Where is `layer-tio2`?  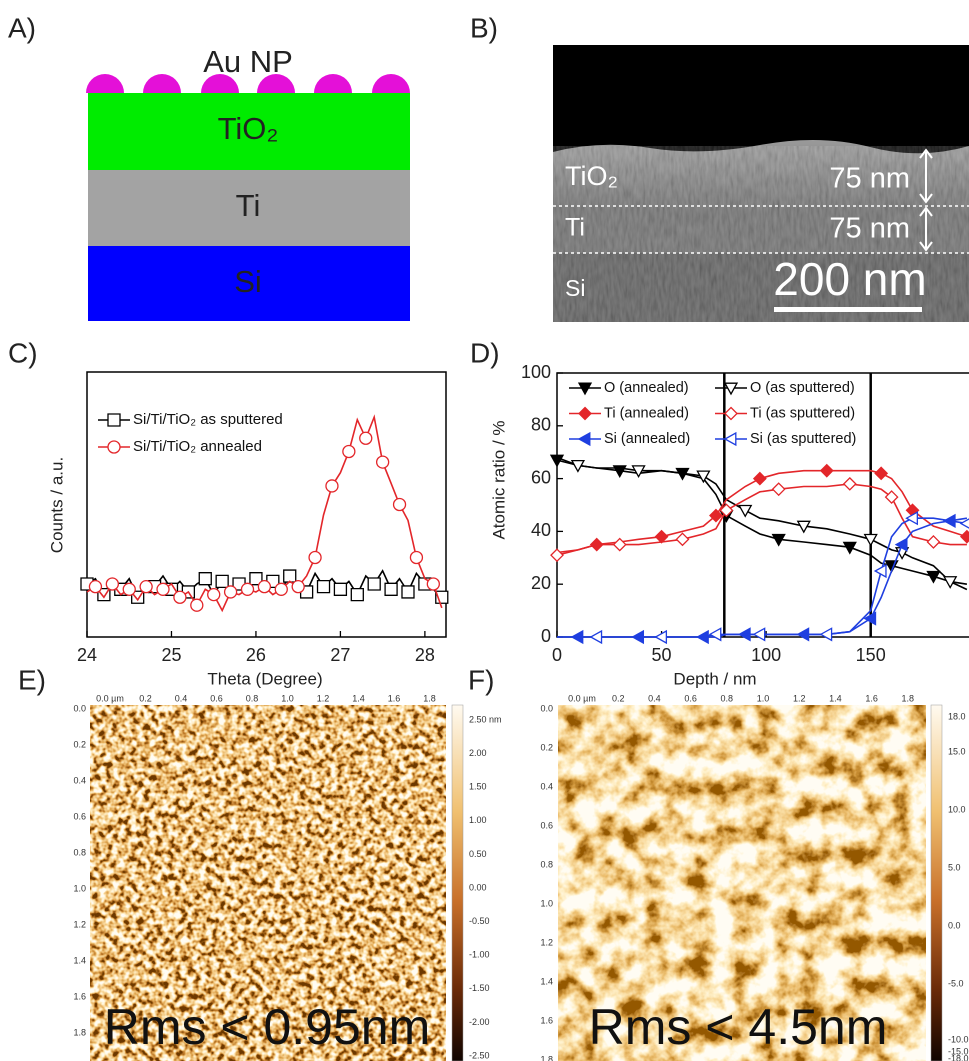 layer-tio2 is located at coordinates (249, 131).